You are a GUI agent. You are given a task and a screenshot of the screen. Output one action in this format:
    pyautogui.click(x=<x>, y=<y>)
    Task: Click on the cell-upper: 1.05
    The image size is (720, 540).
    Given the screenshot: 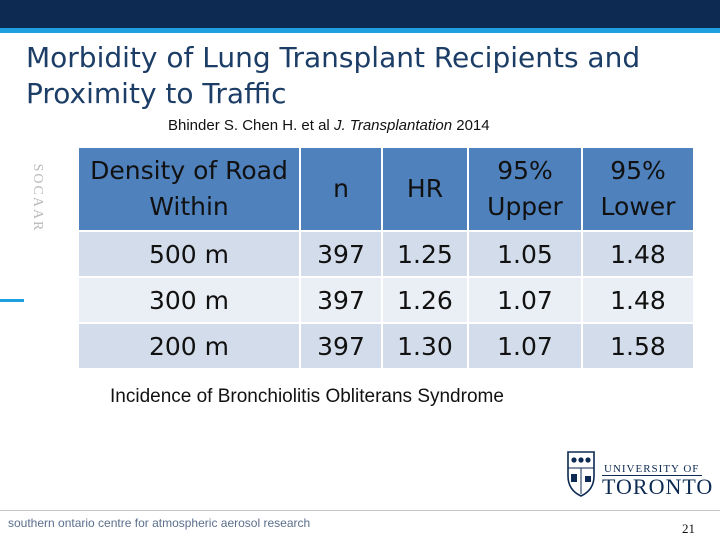 What is the action you would take?
    pyautogui.click(x=525, y=254)
    